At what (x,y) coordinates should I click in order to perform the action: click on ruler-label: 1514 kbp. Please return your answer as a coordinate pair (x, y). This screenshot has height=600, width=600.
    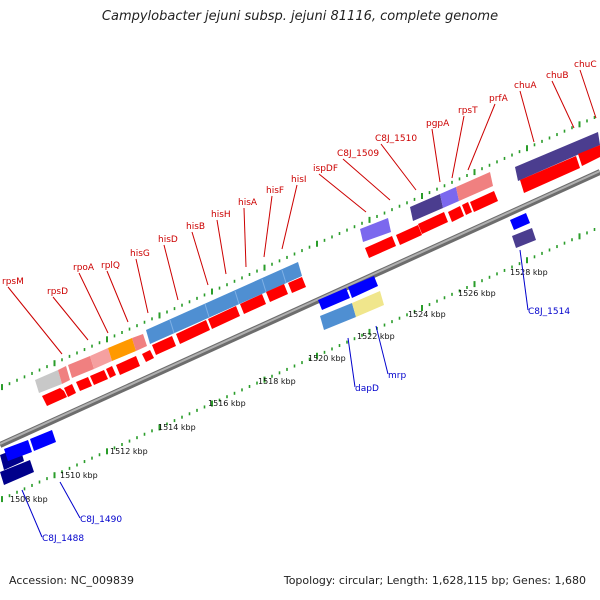
    Looking at the image, I should click on (177, 427).